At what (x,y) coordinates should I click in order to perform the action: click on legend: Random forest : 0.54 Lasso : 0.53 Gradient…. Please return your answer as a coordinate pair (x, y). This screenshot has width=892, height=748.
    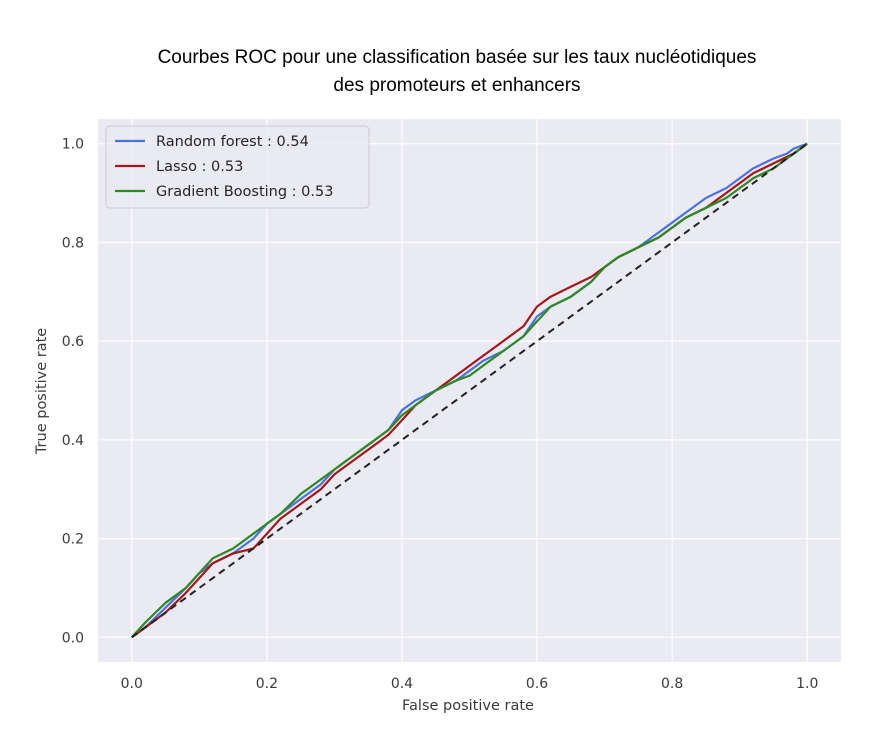
    Looking at the image, I should click on (237, 167).